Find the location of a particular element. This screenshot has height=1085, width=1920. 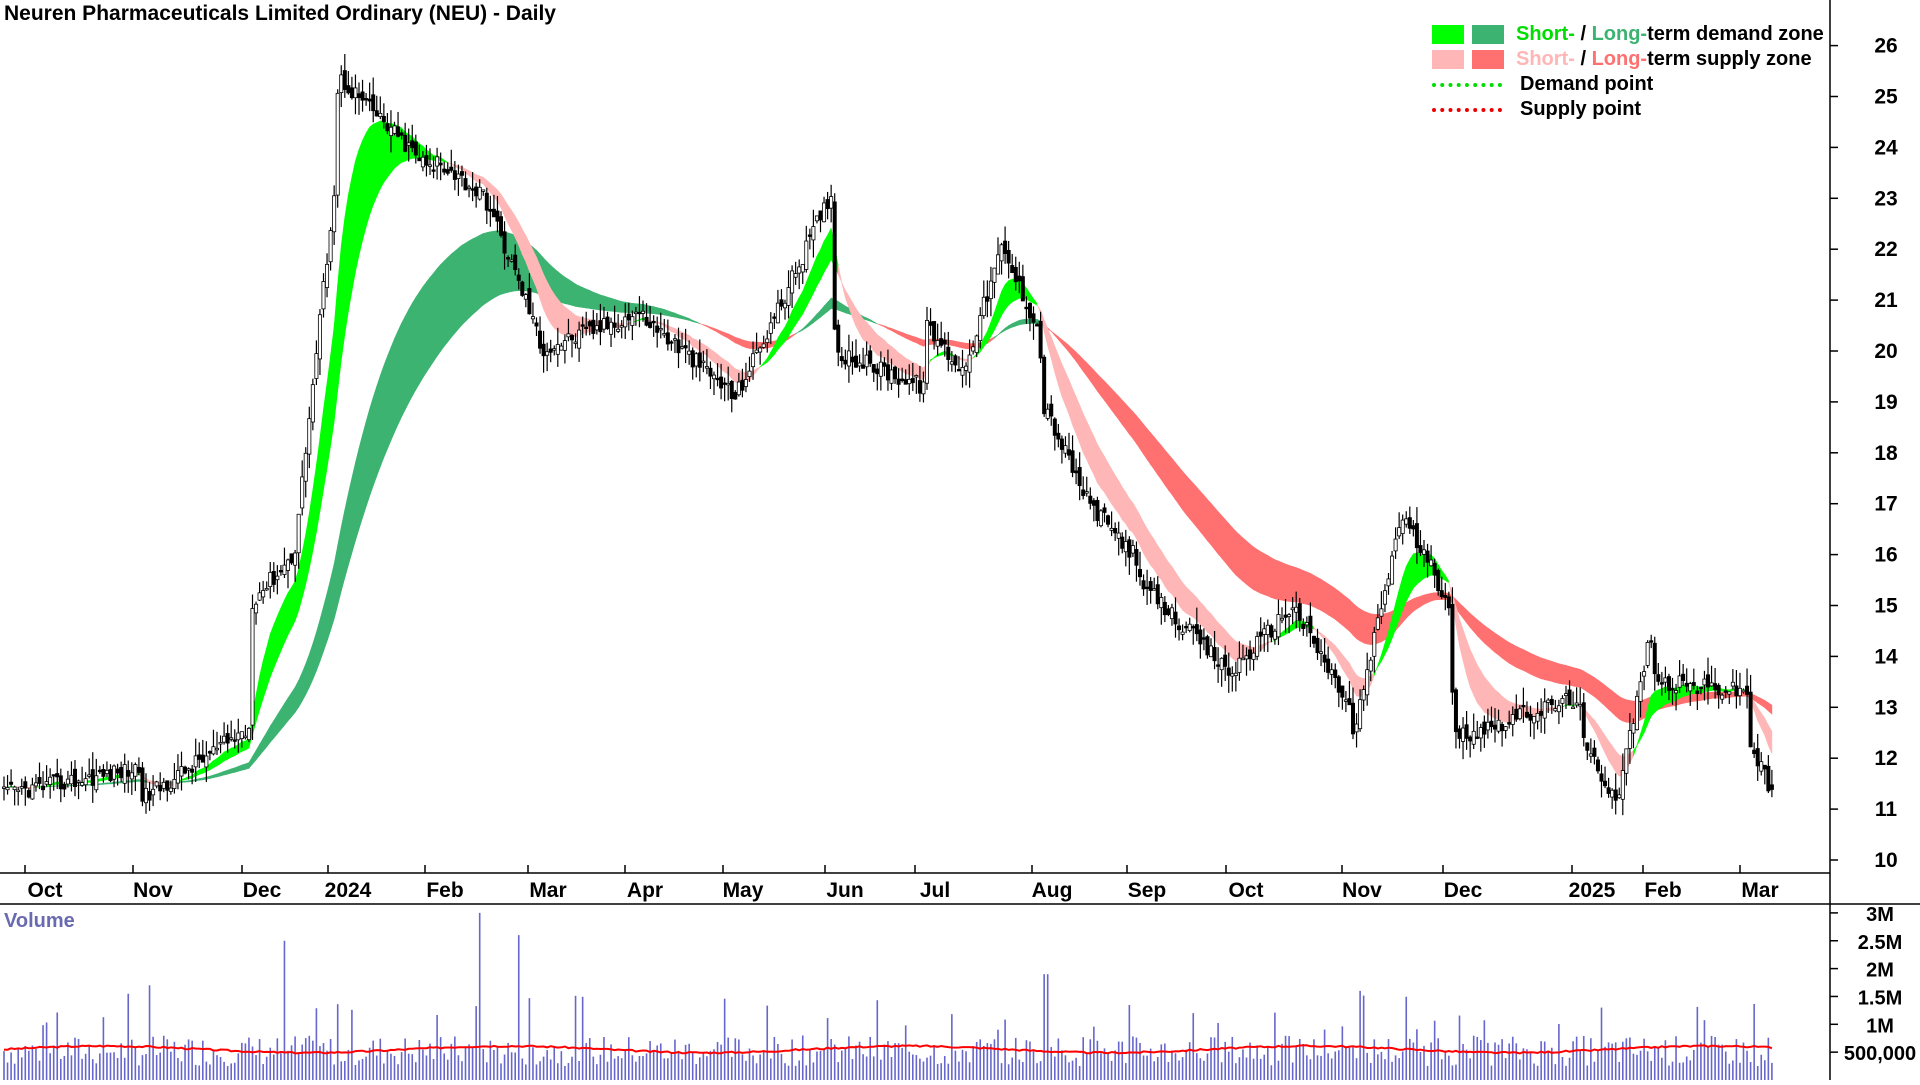

volume-y-tick-label: 2M is located at coordinates (1880, 971).